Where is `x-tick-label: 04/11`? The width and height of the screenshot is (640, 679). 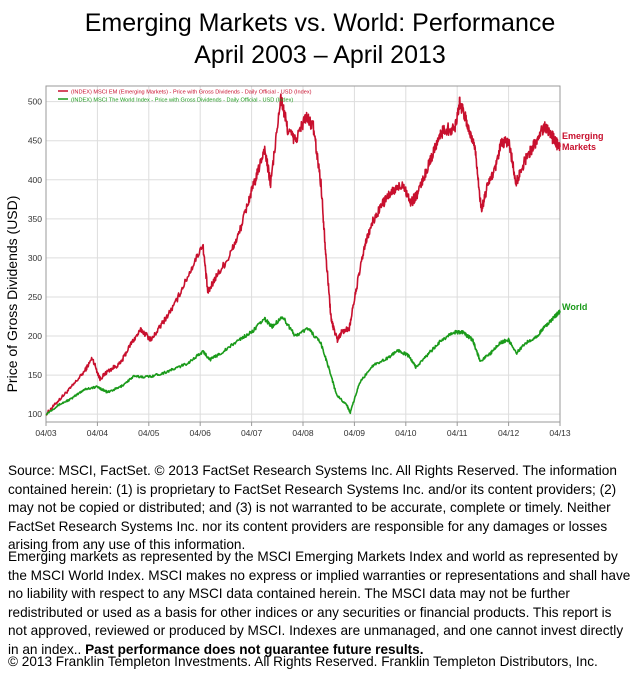 x-tick-label: 04/11 is located at coordinates (457, 433).